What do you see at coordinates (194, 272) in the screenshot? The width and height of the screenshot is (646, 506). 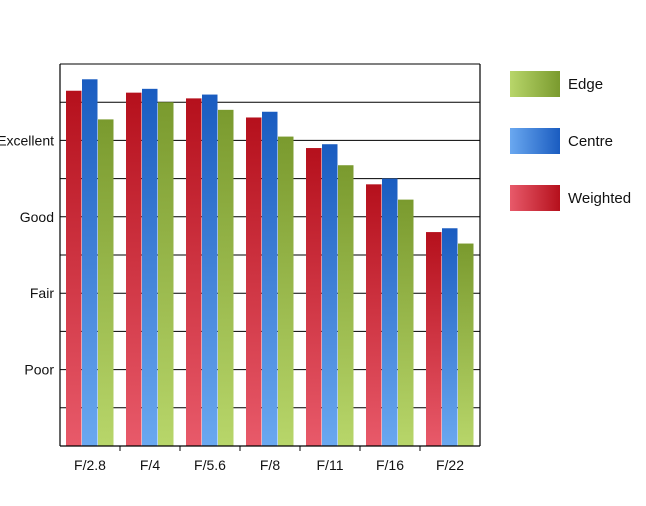 I see `bar-weighted-F56` at bounding box center [194, 272].